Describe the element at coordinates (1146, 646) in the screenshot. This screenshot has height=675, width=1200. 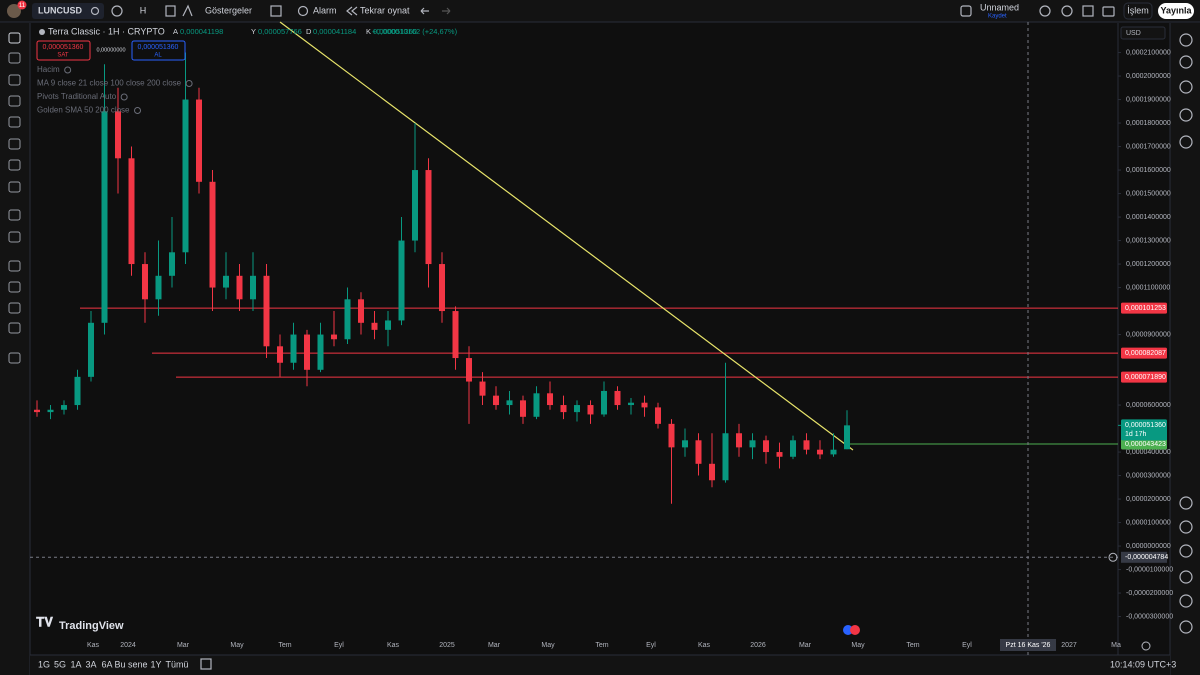
I see `goto-realtime` at that location.